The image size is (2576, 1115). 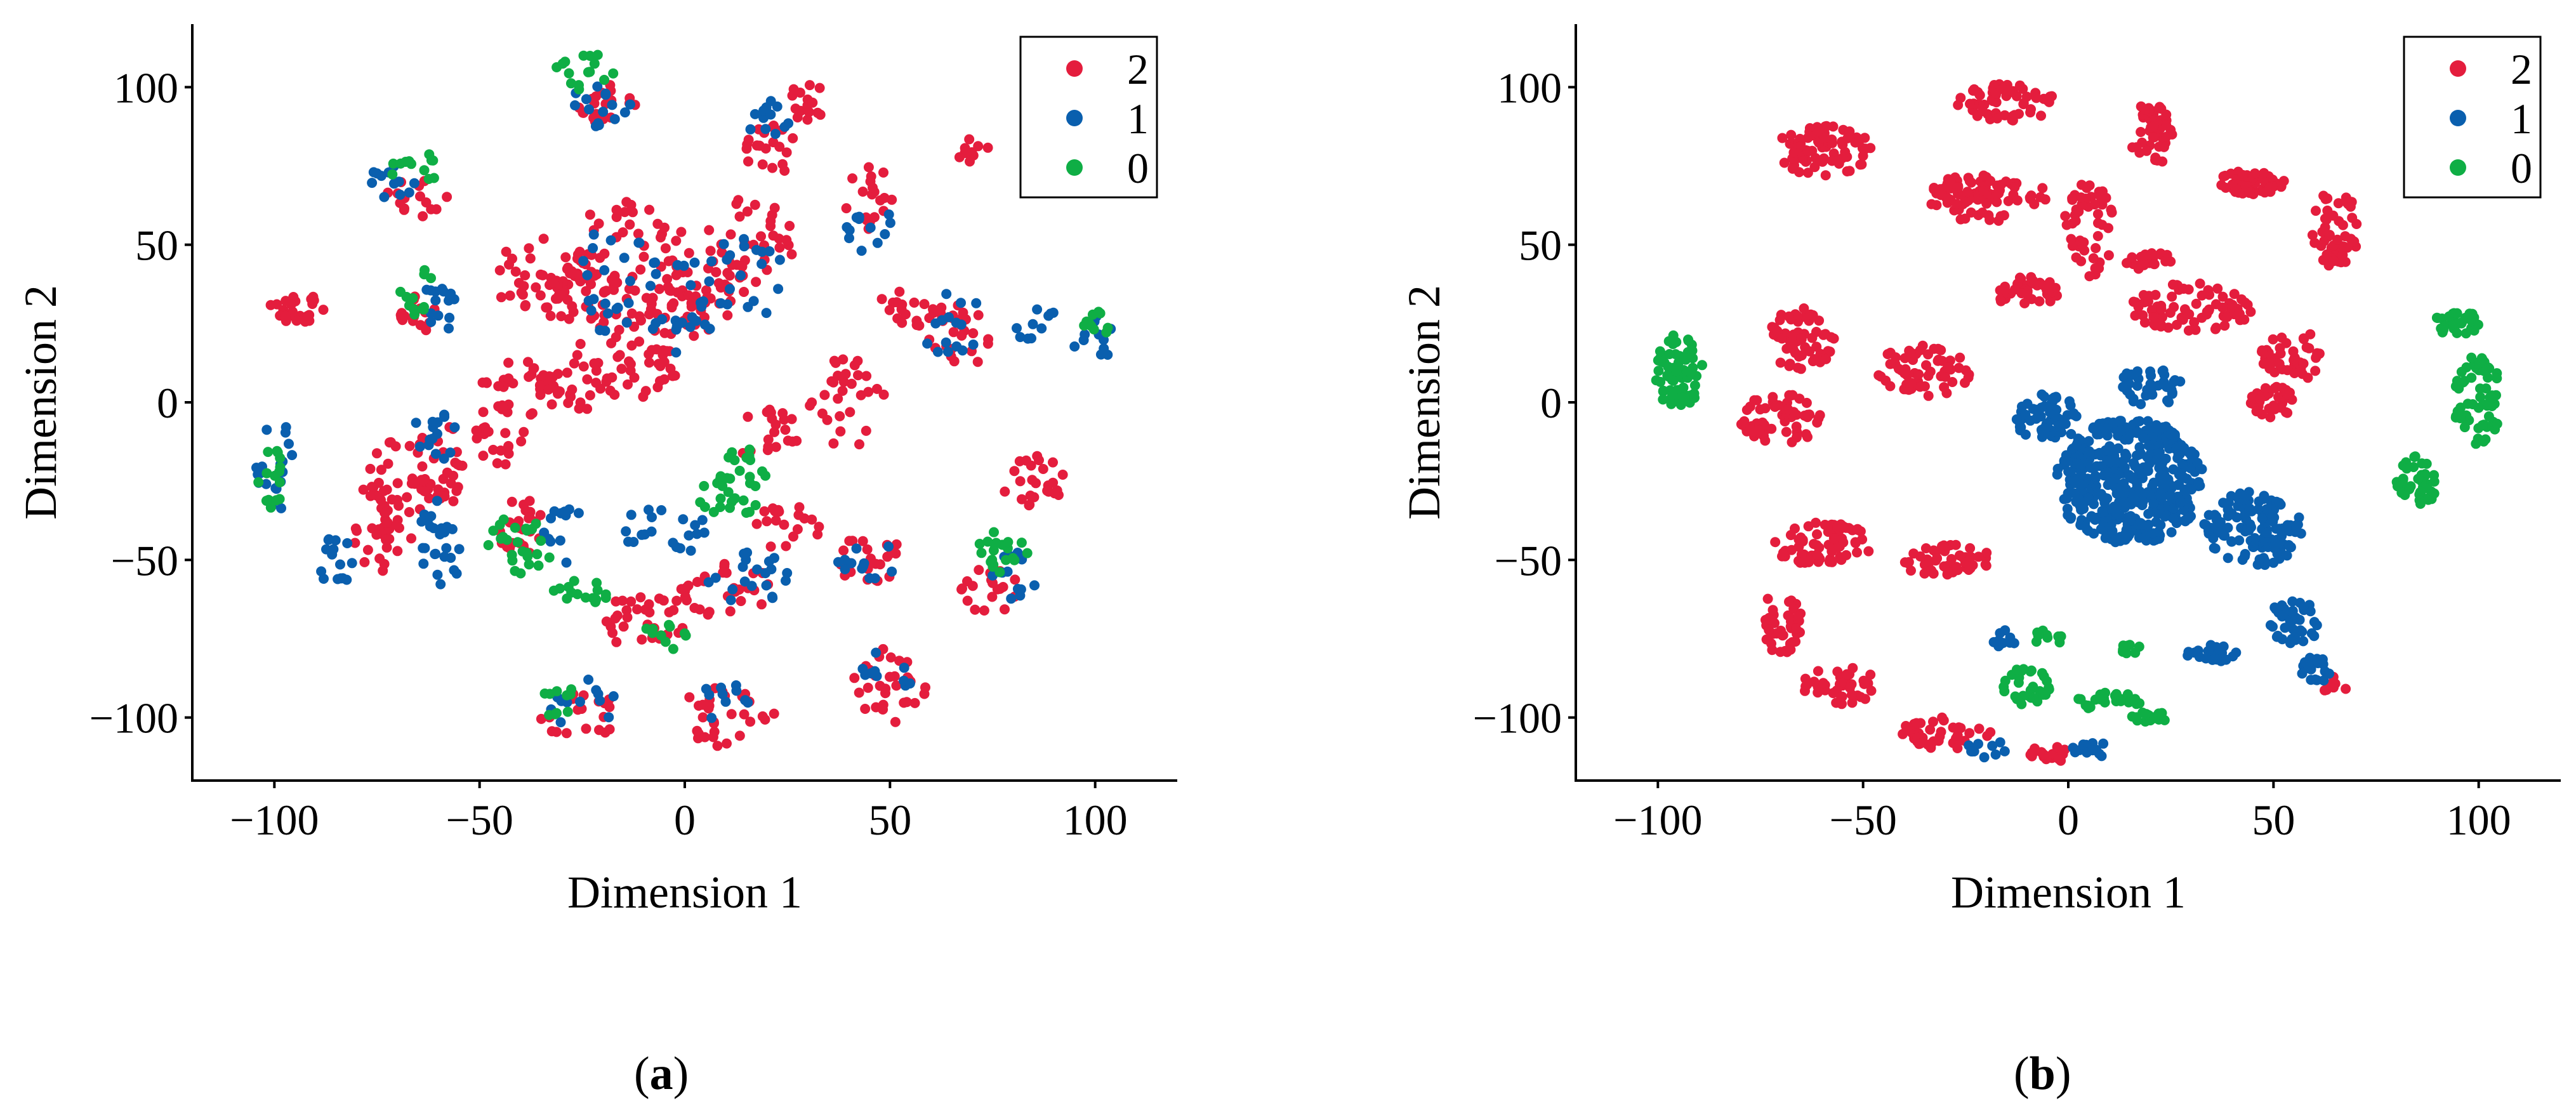 I want to click on y-tick-label: 100, so click(x=1529, y=87).